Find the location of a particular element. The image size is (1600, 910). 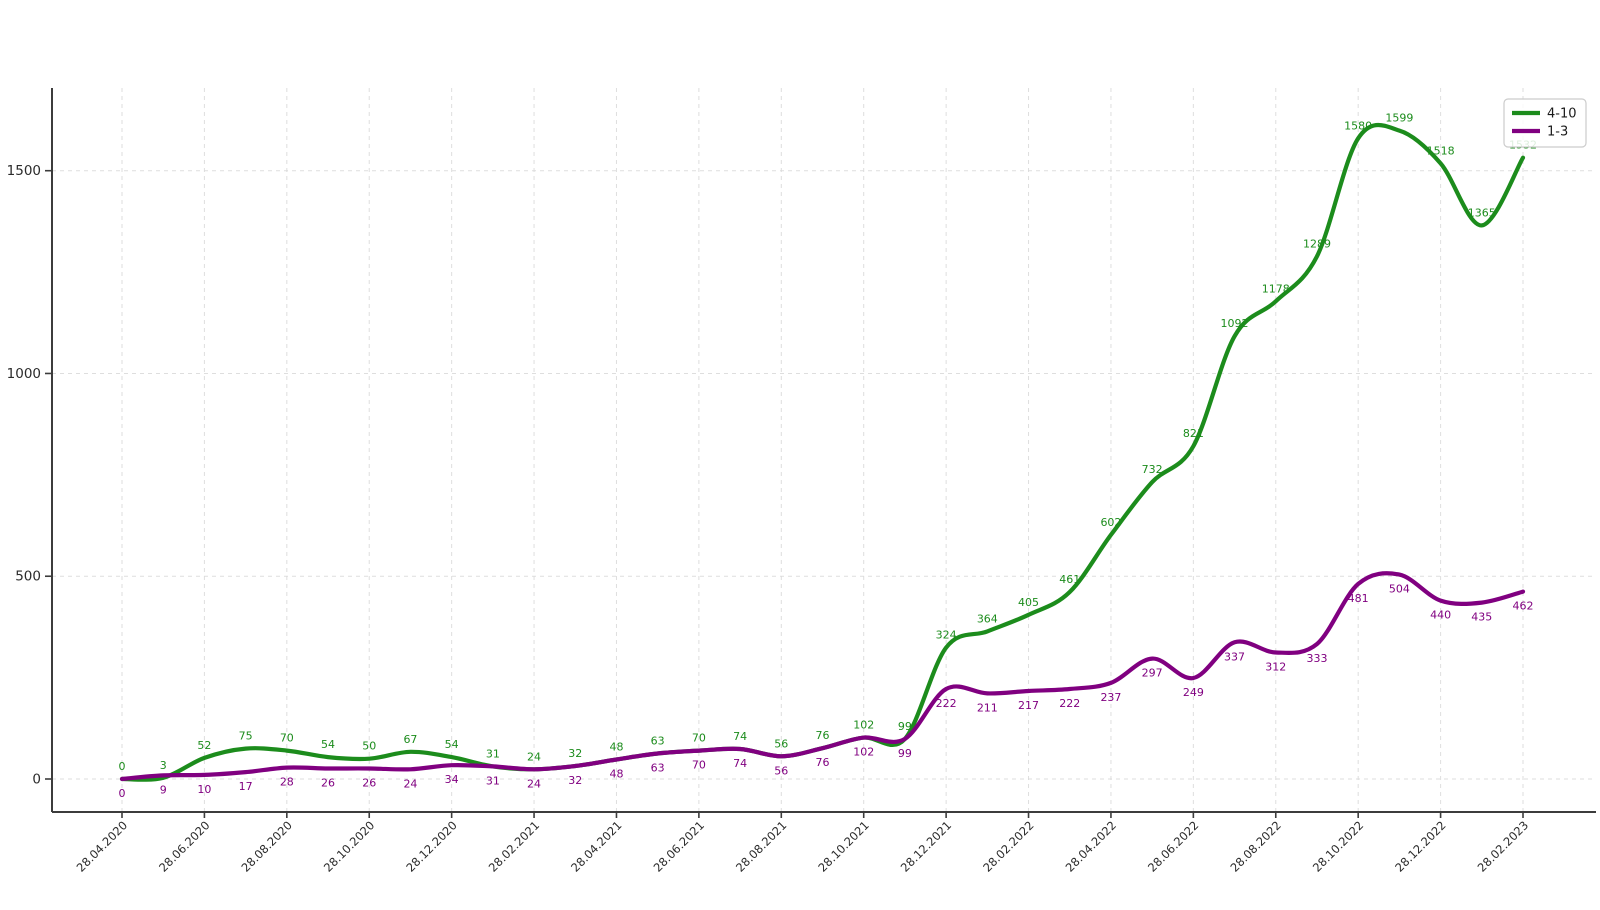

data-label-1-3: 63 is located at coordinates (658, 767).